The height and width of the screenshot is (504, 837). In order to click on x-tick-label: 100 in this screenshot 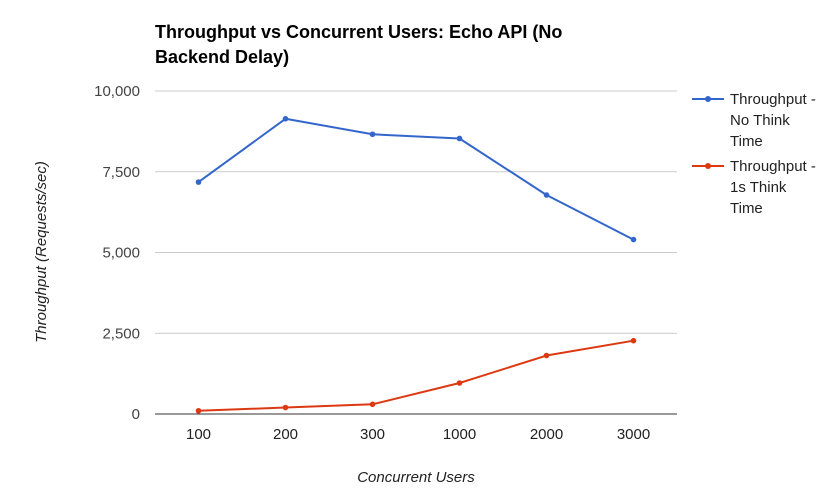, I will do `click(198, 434)`.